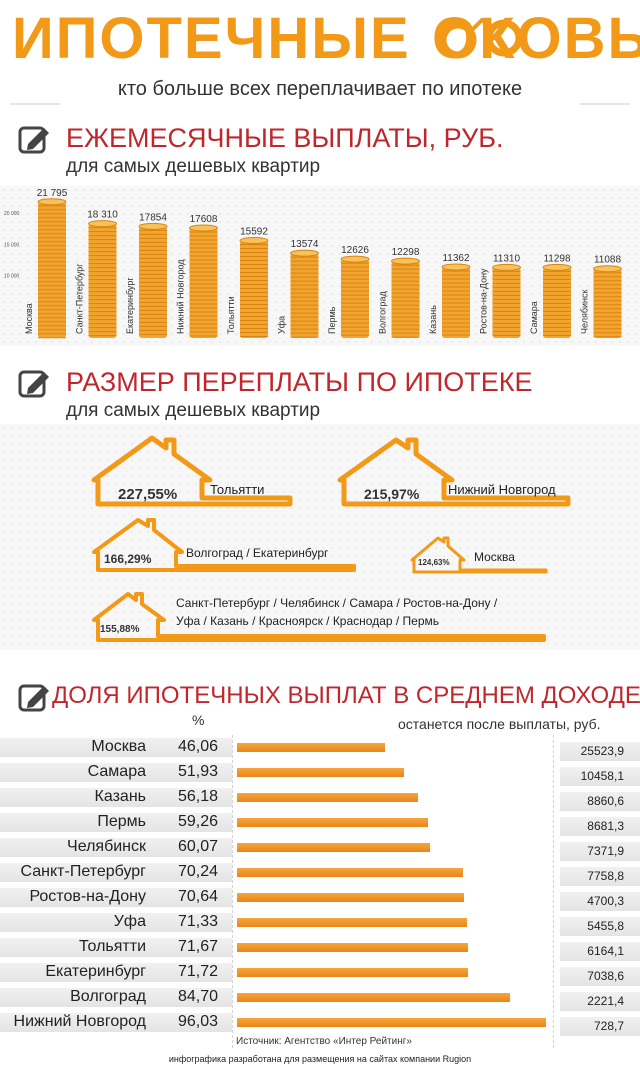 This screenshot has width=640, height=1074. What do you see at coordinates (494, 557) in the screenshot?
I see `house-city: Москва` at bounding box center [494, 557].